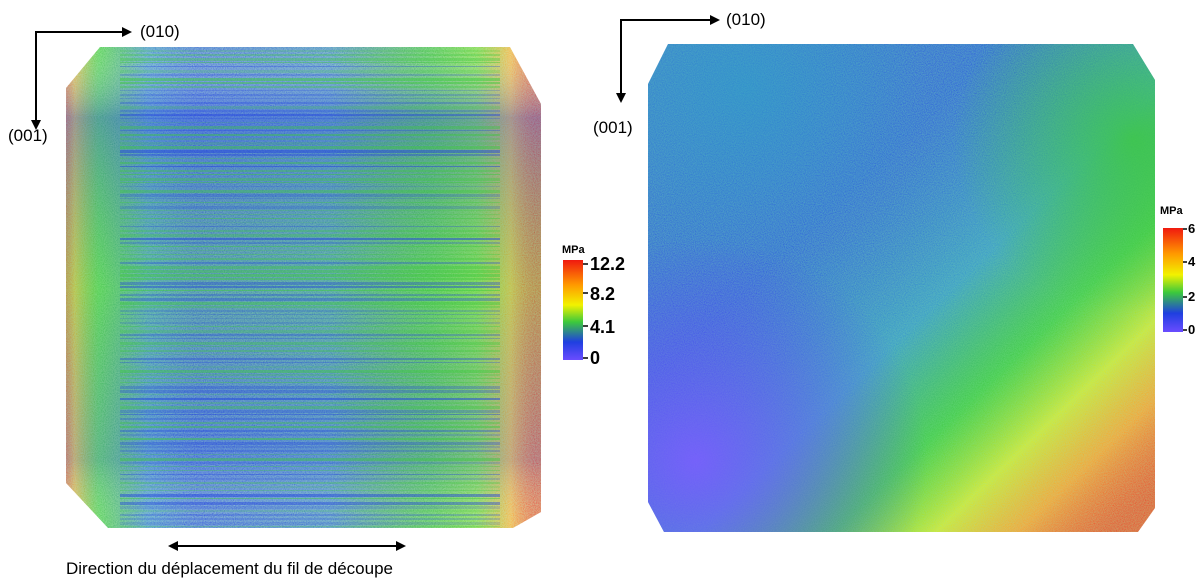 This screenshot has width=1203, height=583. I want to click on right-colorbar-unit: MPa, so click(1171, 211).